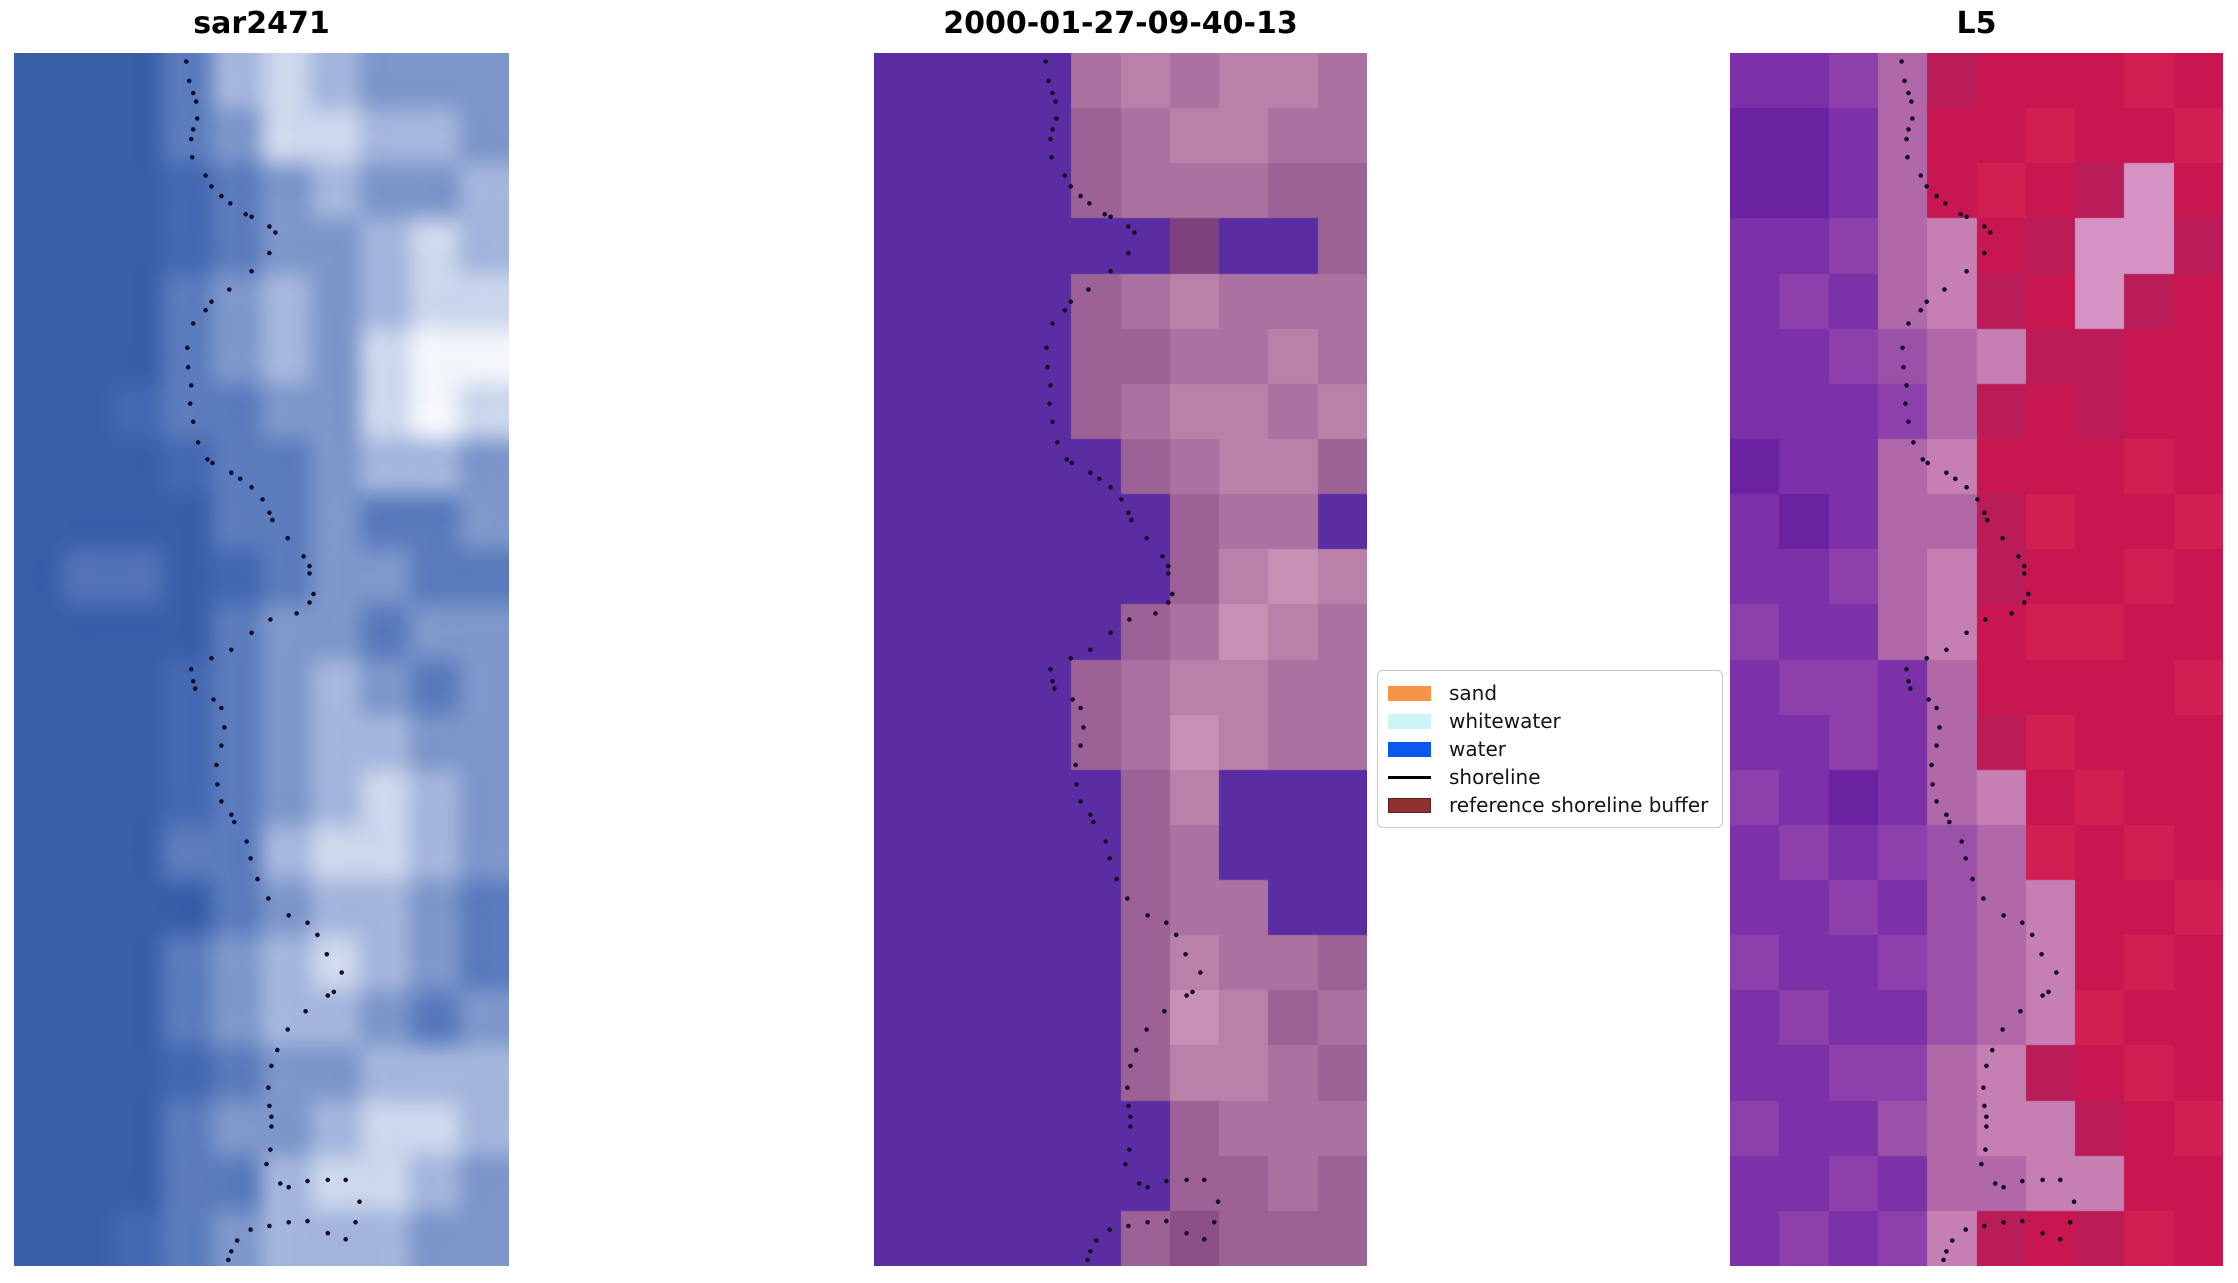  I want to click on legend-item-reference-shoreline-buffer: reference shoreline buffer, so click(1550, 805).